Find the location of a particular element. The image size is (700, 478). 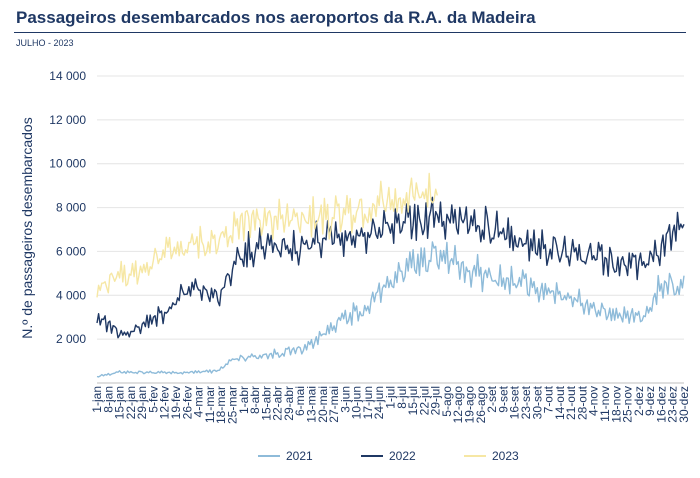

x-tick-label: 26-ago is located at coordinates (481, 405).